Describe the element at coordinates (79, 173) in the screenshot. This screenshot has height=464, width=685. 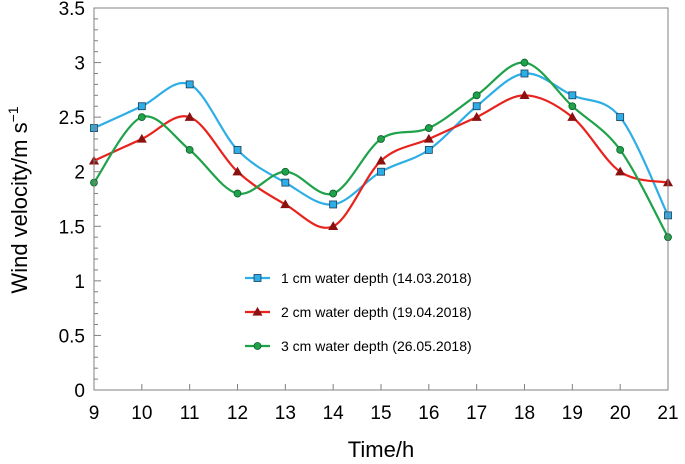
I see `y-tick-label: 2` at that location.